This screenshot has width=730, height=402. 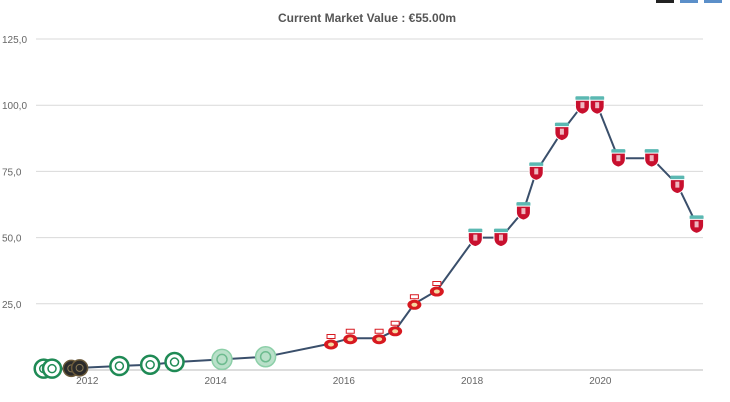 I want to click on y-tick-label: 125,0, so click(x=14, y=40).